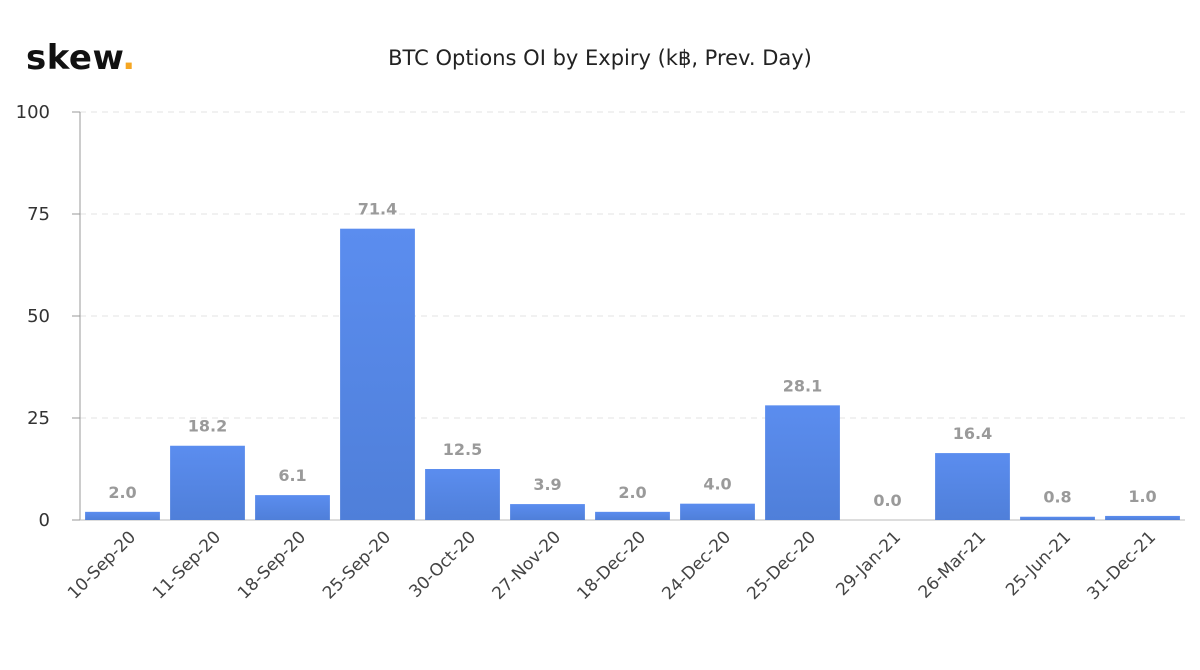 This screenshot has width=1200, height=670. What do you see at coordinates (887, 500) in the screenshot?
I see `data-label: 0.0` at bounding box center [887, 500].